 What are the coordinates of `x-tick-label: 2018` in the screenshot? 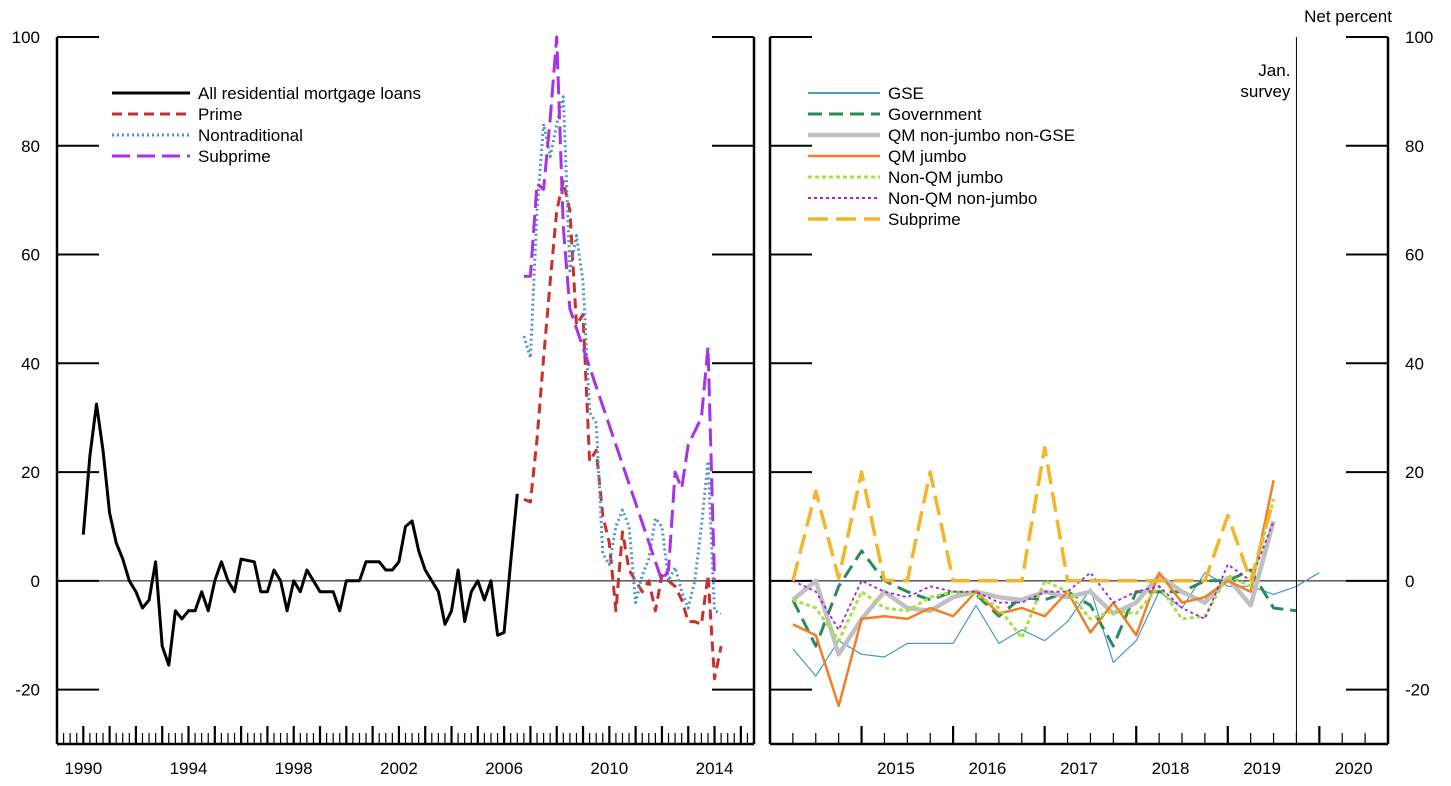 It's located at (1171, 768).